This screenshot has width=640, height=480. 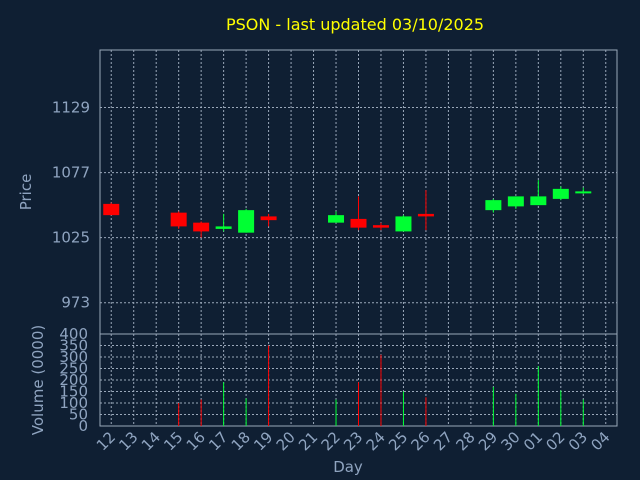 I want to click on volume-tick-label: 0, so click(x=83, y=426).